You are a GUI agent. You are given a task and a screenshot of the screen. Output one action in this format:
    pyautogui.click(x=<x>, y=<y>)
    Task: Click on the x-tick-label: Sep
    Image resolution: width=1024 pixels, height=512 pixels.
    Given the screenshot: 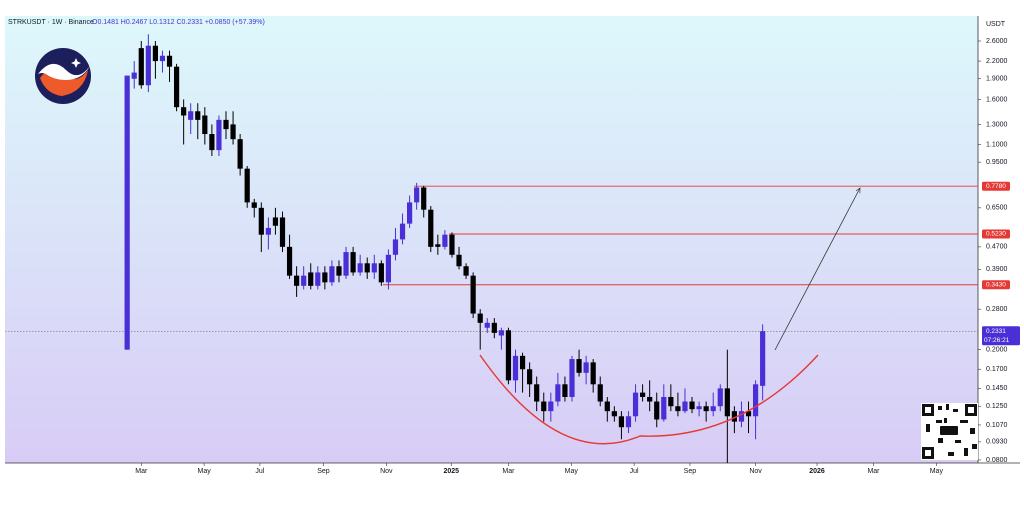 What is the action you would take?
    pyautogui.click(x=323, y=471)
    